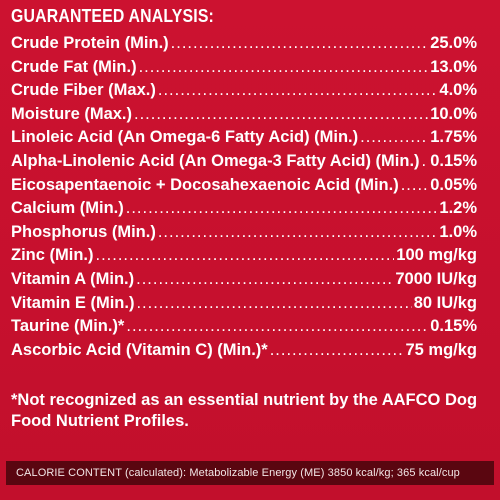  Describe the element at coordinates (139, 349) in the screenshot. I see `nutrient-label: Ascorbic Acid (Vitamin C) (Min.)*` at that location.